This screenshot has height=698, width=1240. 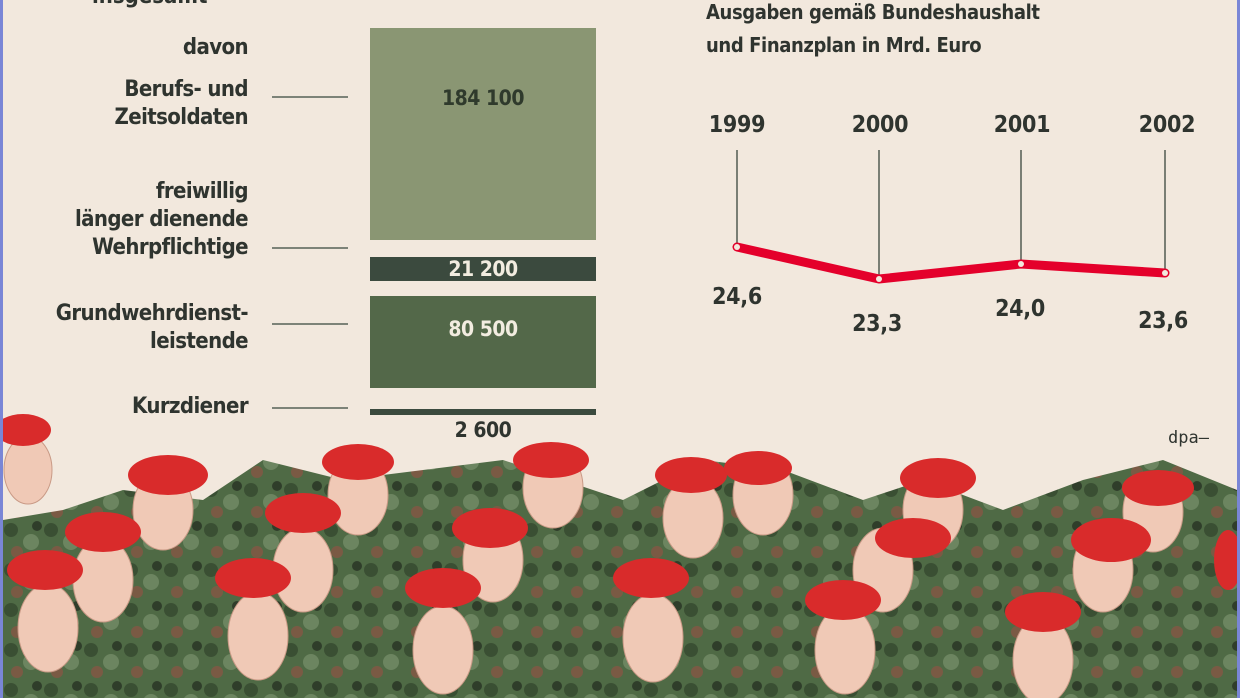 What do you see at coordinates (186, 89) in the screenshot?
I see `label-line: Berufs- und` at bounding box center [186, 89].